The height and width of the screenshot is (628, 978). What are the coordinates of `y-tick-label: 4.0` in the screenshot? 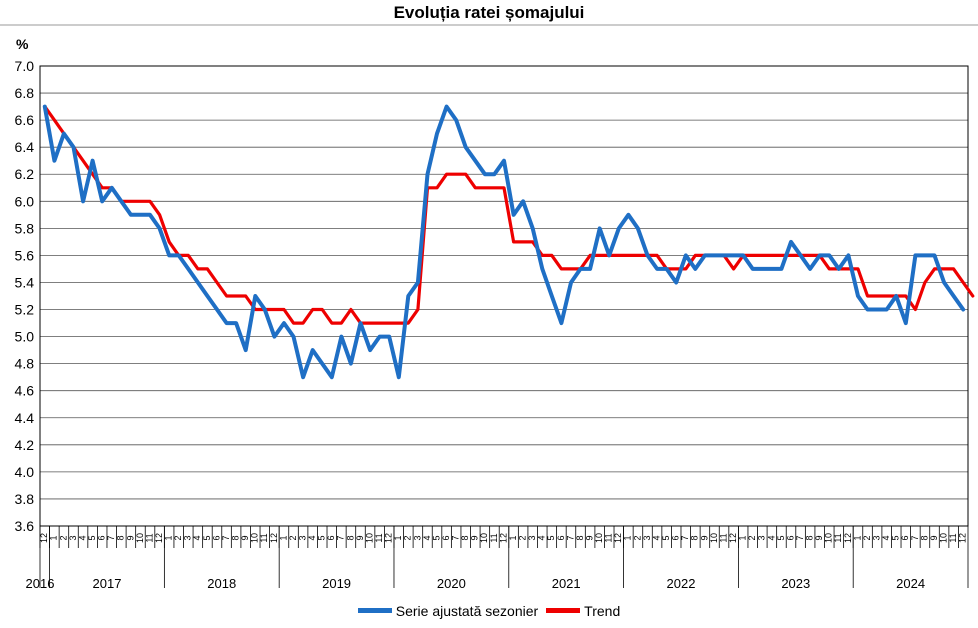 It's located at (25, 472).